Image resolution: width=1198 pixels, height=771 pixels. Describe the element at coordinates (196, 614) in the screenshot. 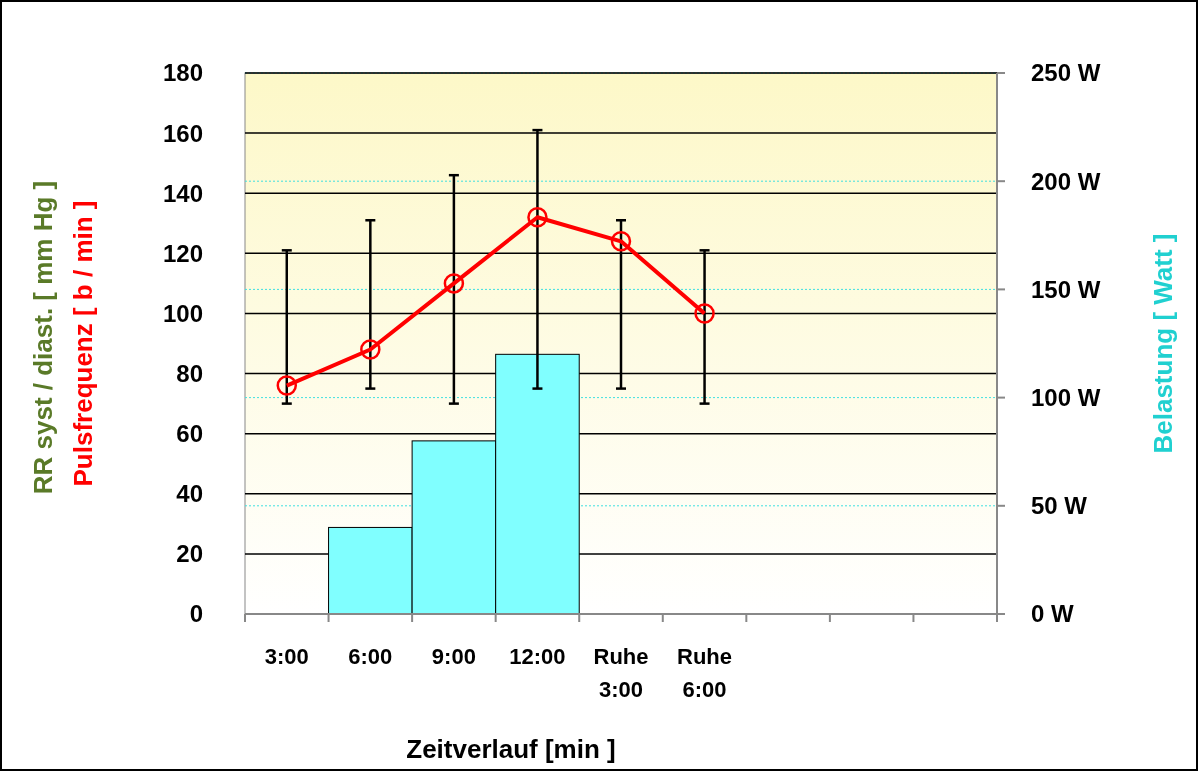

I see `y-tick-label: 0` at that location.